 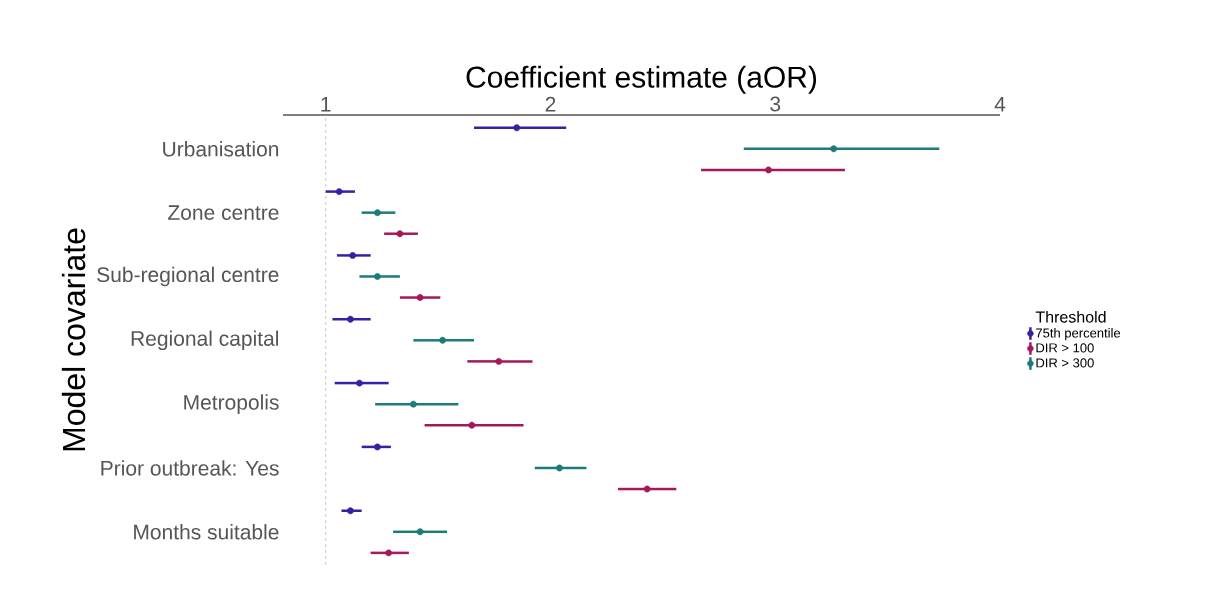 What do you see at coordinates (73, 339) in the screenshot?
I see `y-axis-title: Model covariate` at bounding box center [73, 339].